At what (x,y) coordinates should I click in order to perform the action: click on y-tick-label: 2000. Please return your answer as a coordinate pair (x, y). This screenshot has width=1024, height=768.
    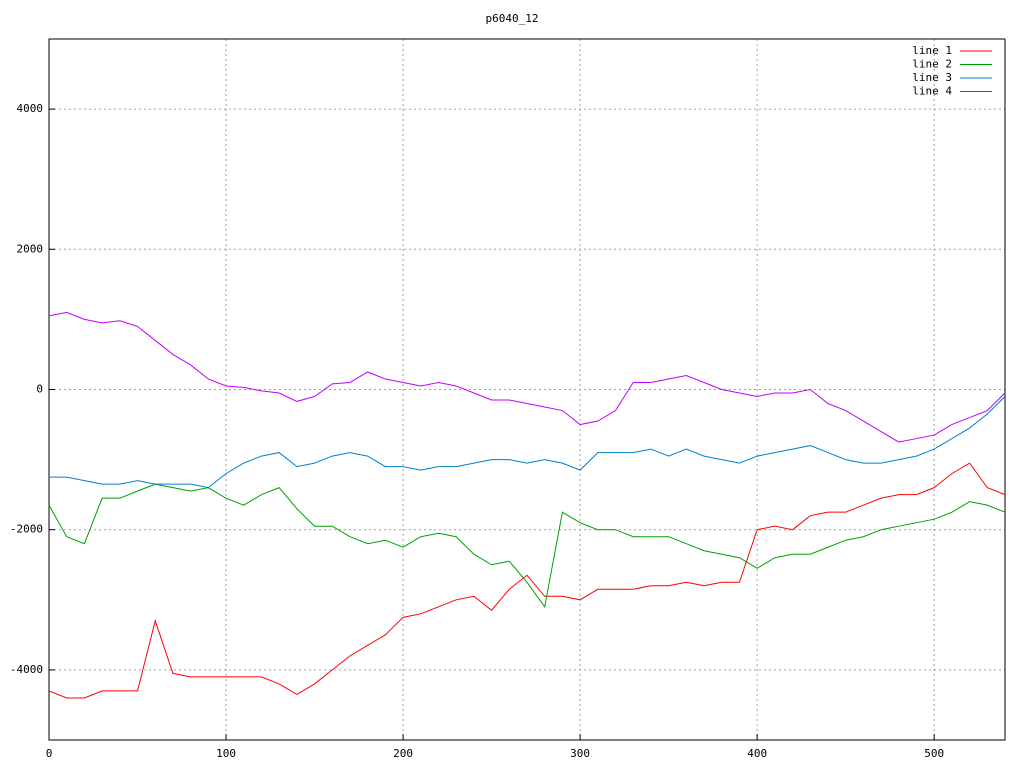
    Looking at the image, I should click on (30, 248).